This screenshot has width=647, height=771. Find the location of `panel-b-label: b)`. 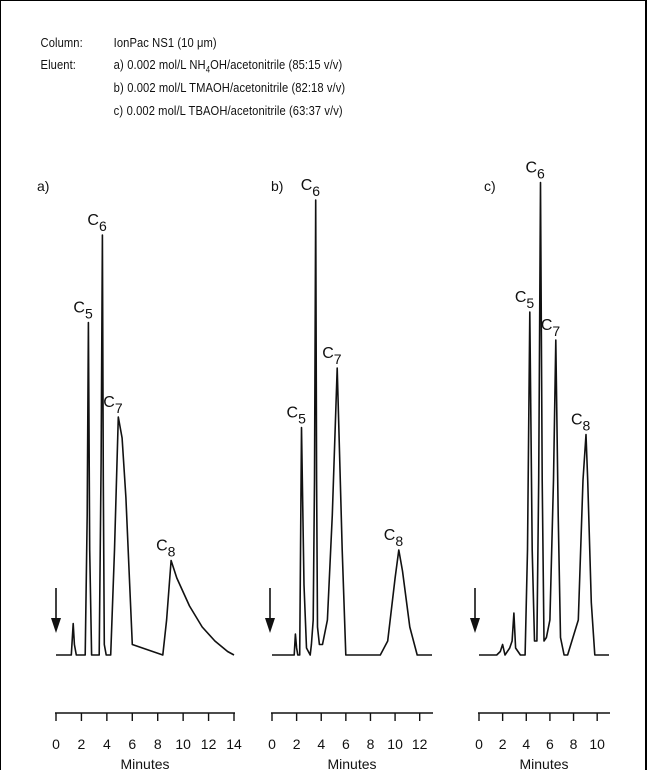

panel-b-label: b) is located at coordinates (277, 186).